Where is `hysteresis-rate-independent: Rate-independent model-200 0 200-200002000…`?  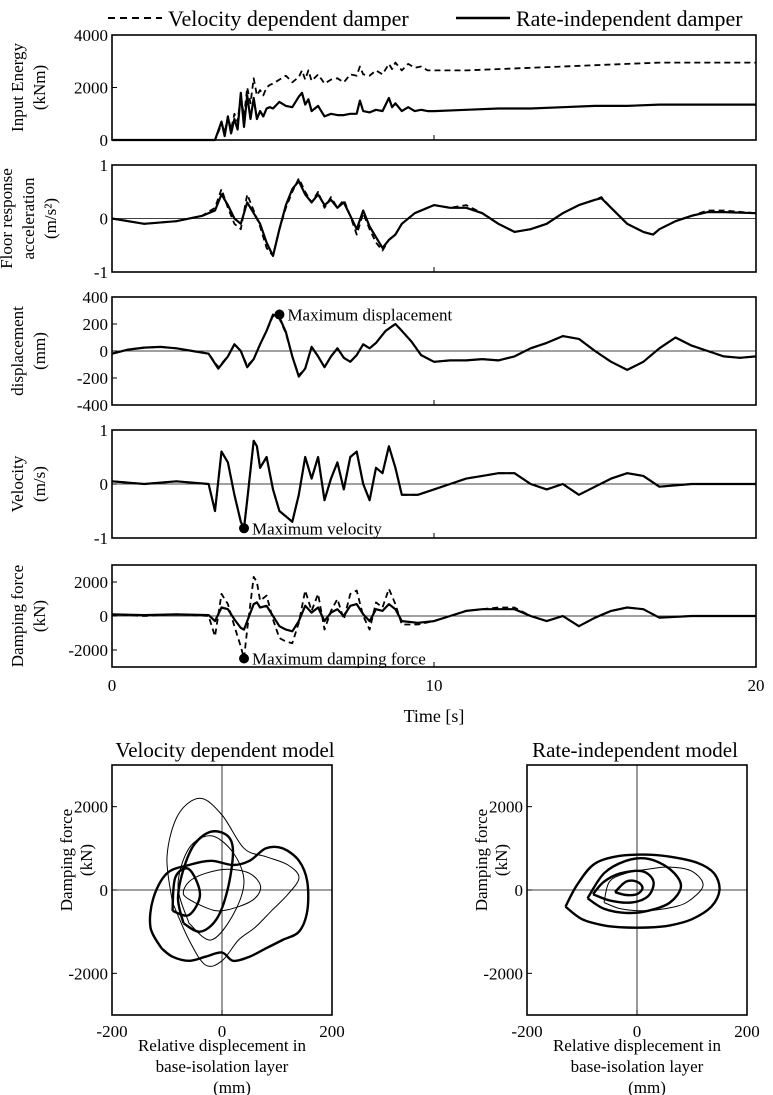
hysteresis-rate-independent: Rate-independent model-200 0 200-200002000… is located at coordinates (616, 916).